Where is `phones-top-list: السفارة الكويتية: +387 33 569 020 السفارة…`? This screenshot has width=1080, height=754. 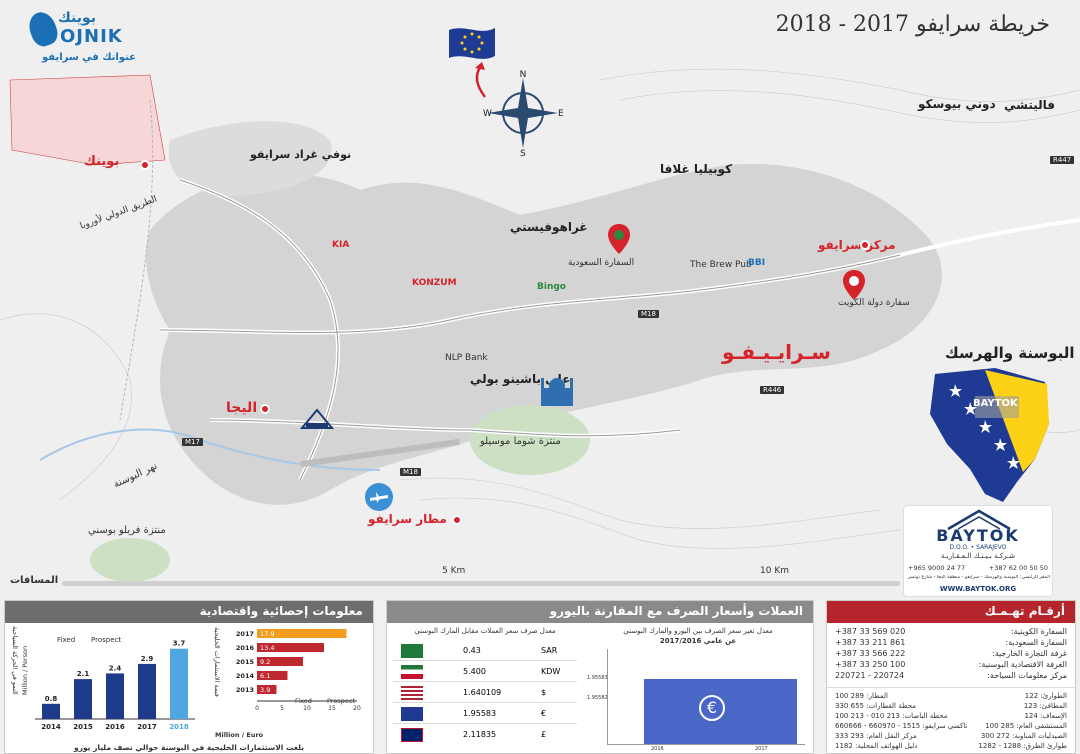
phones-top-list: السفارة الكويتية: +387 33 569 020 السفارة… is located at coordinates (951, 652).